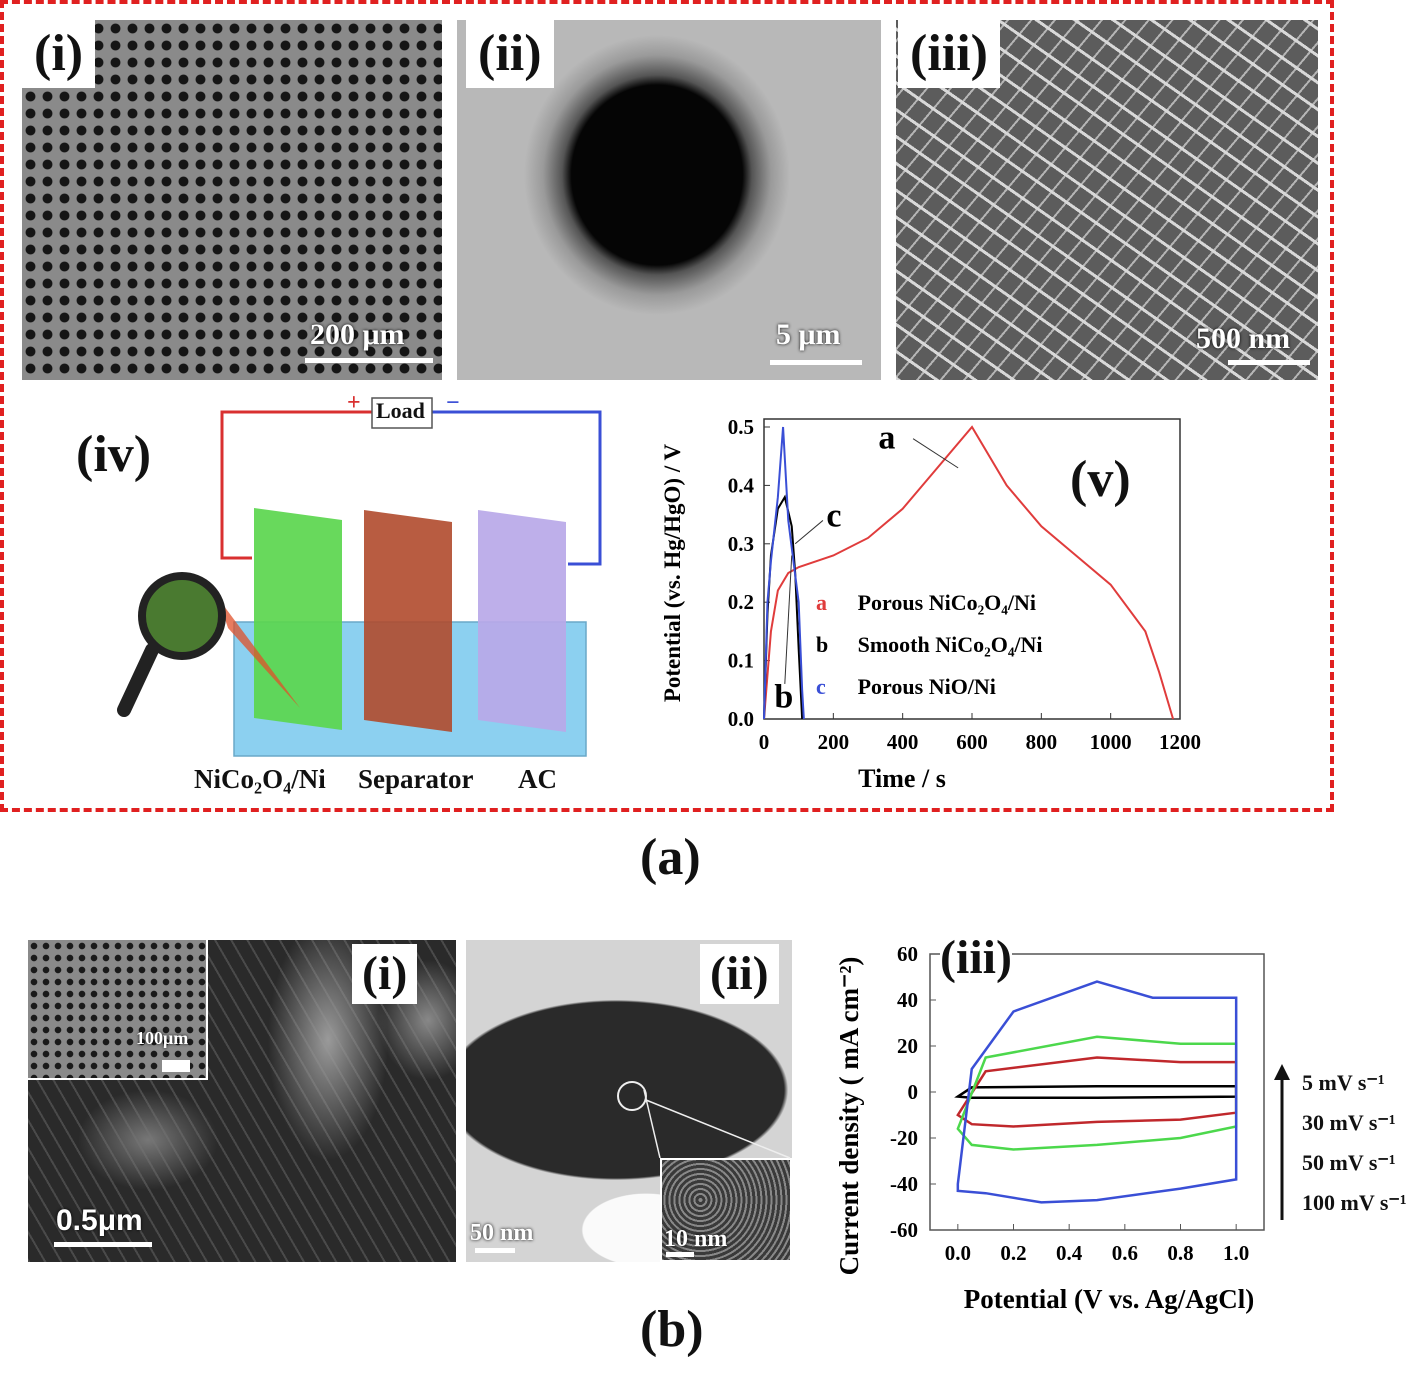  Describe the element at coordinates (522, 621) in the screenshot. I see `ac-electrode` at that location.